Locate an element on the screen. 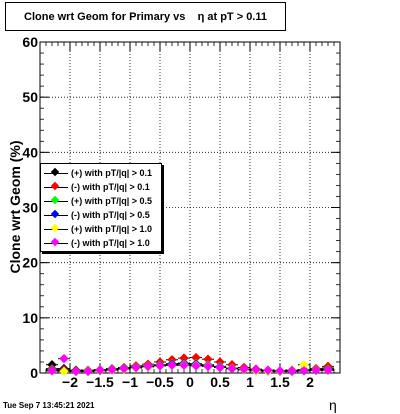 The width and height of the screenshot is (400, 414). legend-item: (+) with pT/|q| > 0.5 is located at coordinates (96, 201).